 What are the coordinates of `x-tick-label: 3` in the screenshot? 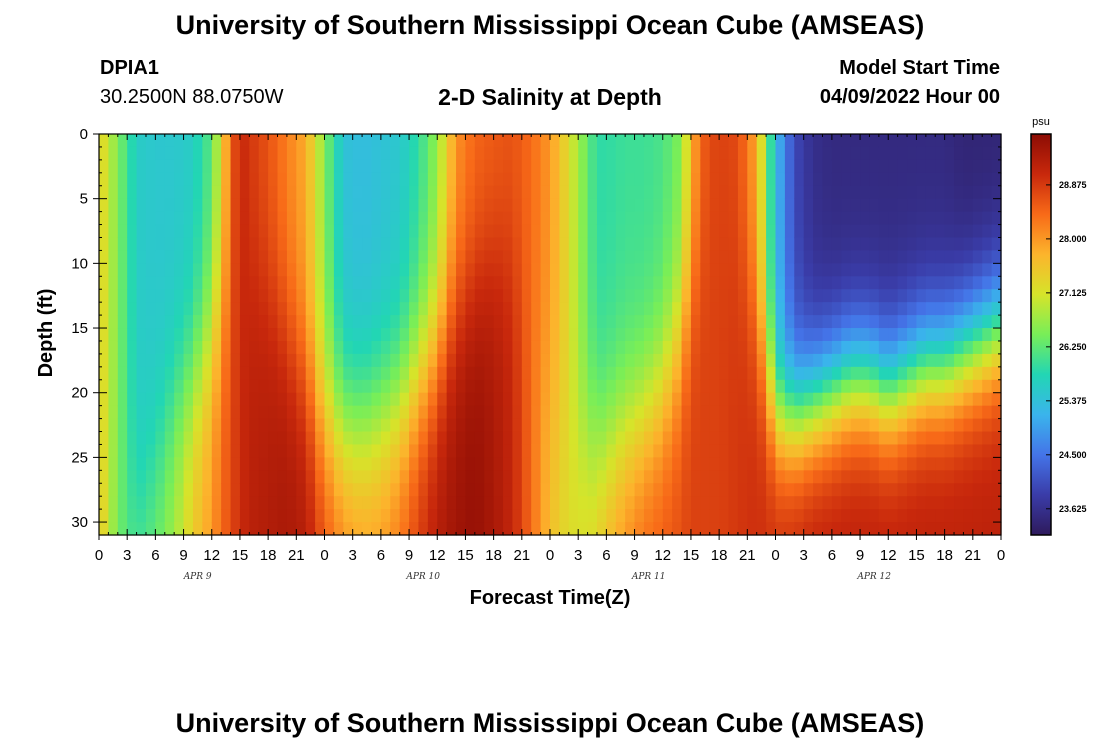 It's located at (804, 555).